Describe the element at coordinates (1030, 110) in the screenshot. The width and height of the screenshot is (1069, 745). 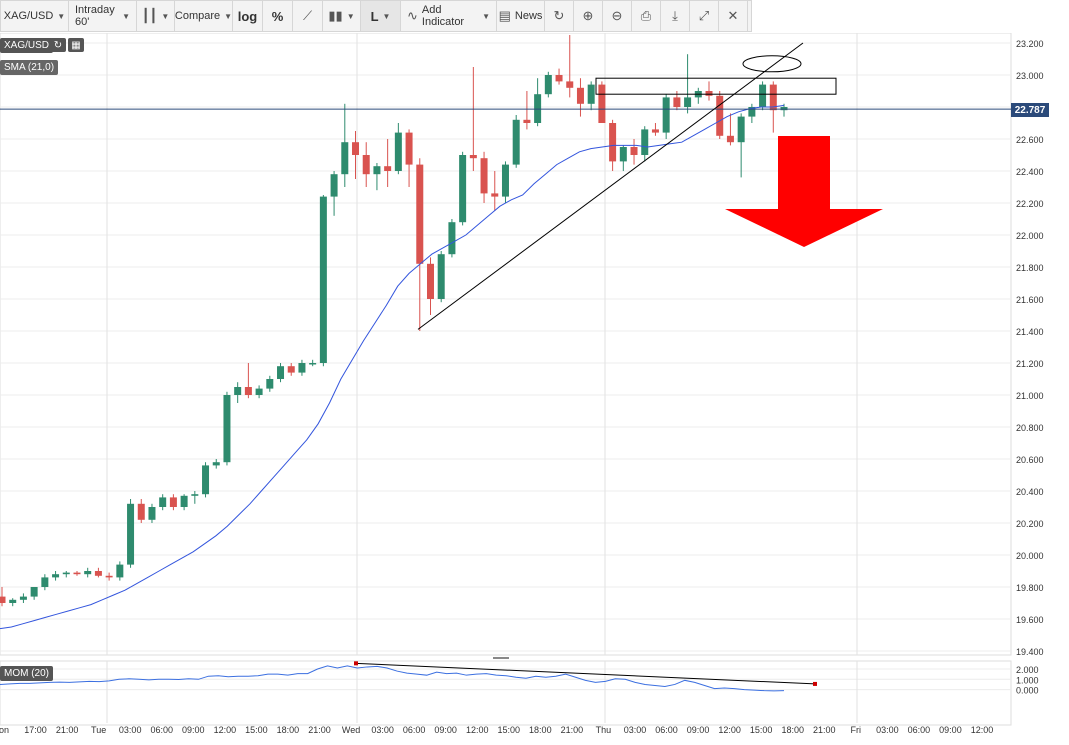
I see `current-price-tag: 22.787` at that location.